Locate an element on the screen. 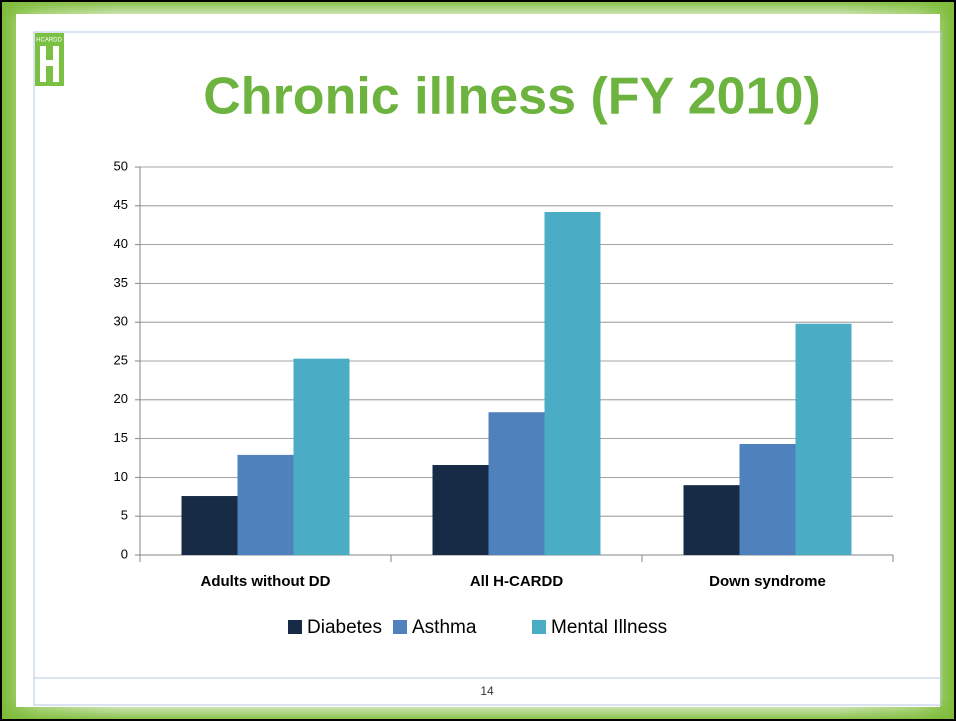 Image resolution: width=956 pixels, height=721 pixels. x-tick-label: Adults without DD is located at coordinates (266, 581).